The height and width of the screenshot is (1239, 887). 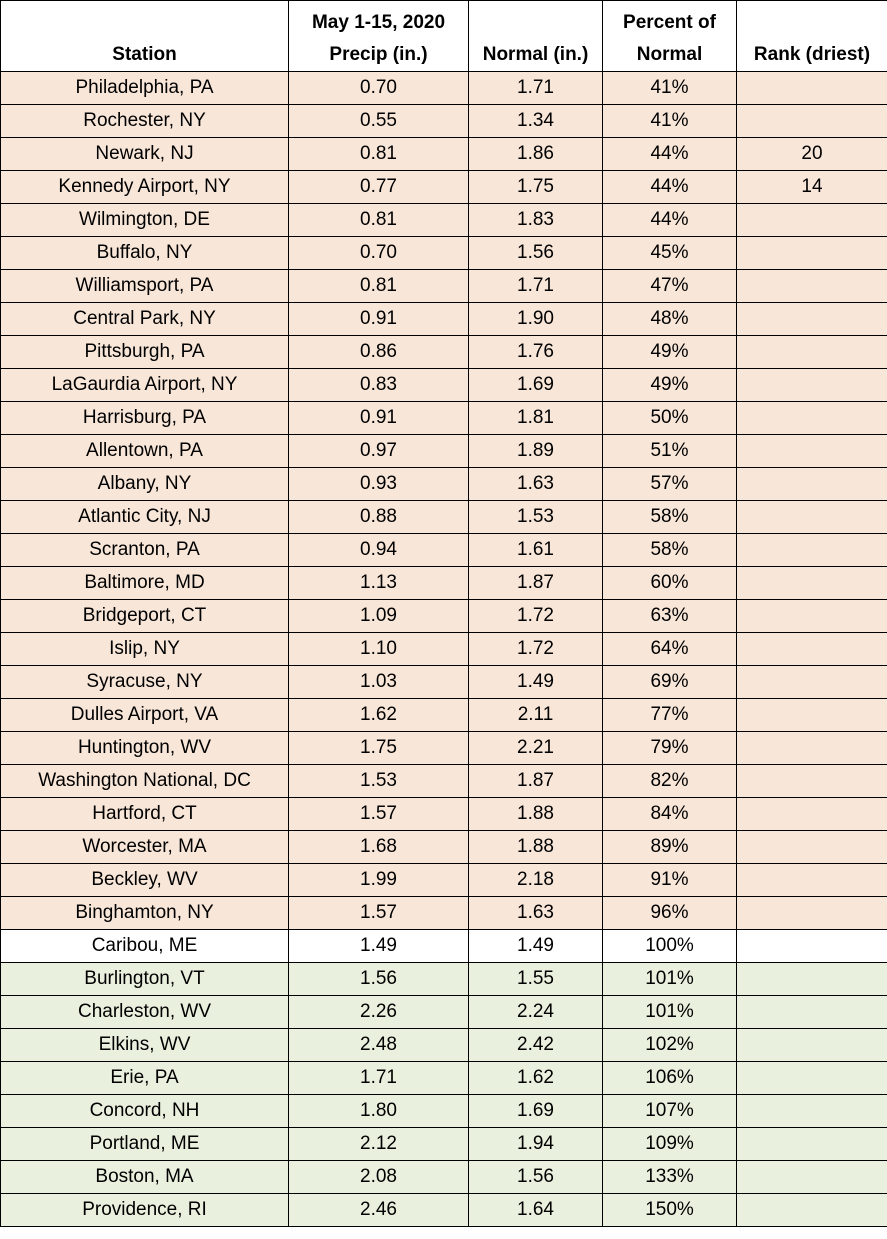 What do you see at coordinates (144, 121) in the screenshot?
I see `station-cell: Rochester, NY` at bounding box center [144, 121].